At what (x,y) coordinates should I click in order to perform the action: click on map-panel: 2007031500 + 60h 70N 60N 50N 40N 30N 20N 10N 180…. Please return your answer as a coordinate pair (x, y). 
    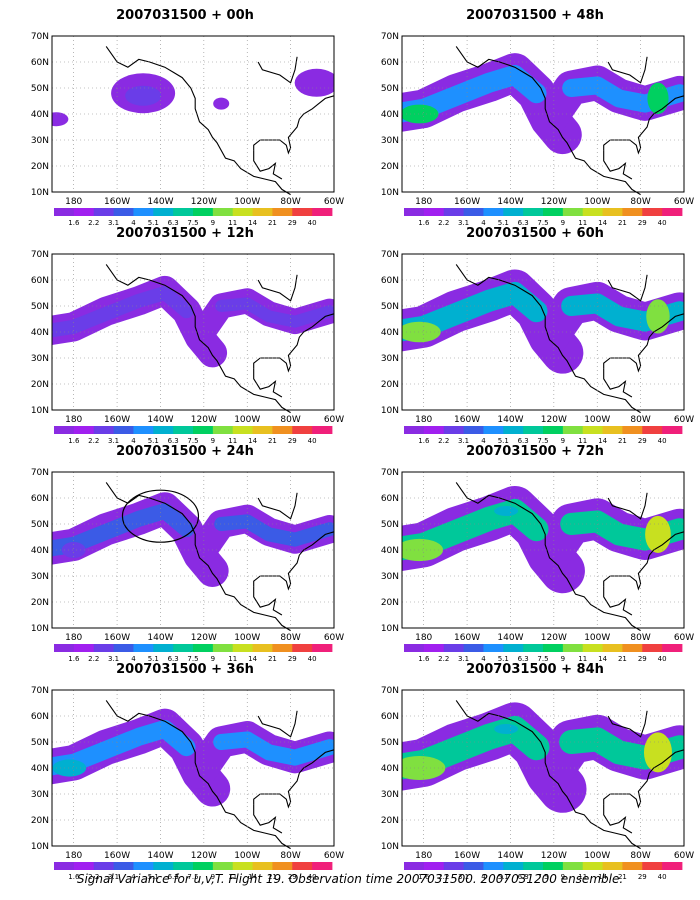
    Looking at the image, I should click on (535, 335).